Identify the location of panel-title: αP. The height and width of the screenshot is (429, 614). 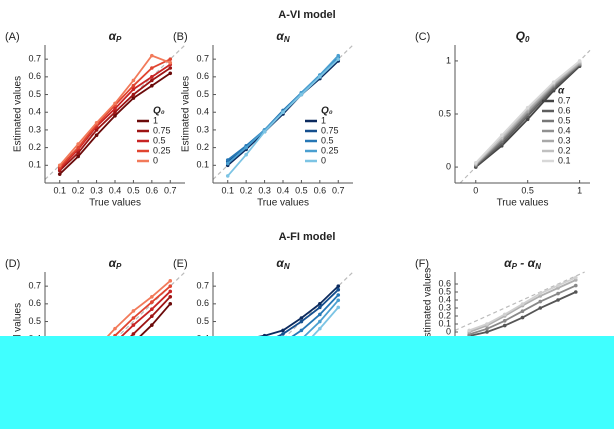
(115, 263).